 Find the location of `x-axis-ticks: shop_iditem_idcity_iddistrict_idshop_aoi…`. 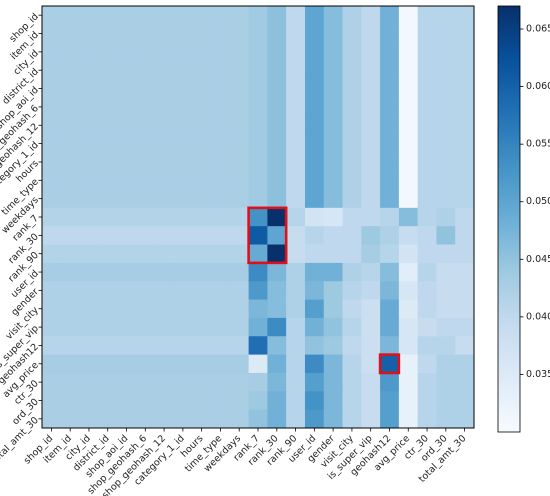

x-axis-ticks: shop_iditem_idcity_iddistrict_idshop_aoi… is located at coordinates (245, 462).